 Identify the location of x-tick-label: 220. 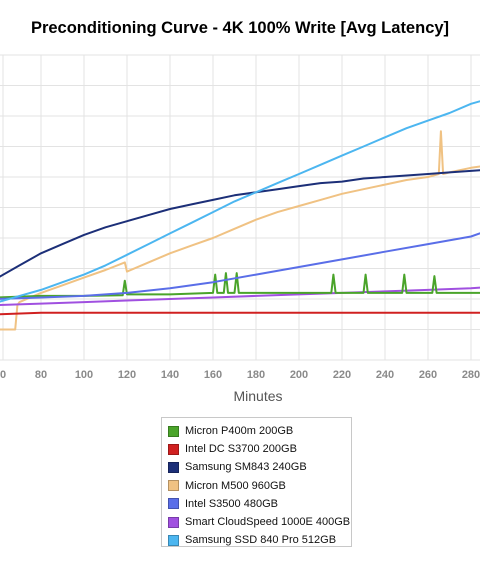
(342, 375).